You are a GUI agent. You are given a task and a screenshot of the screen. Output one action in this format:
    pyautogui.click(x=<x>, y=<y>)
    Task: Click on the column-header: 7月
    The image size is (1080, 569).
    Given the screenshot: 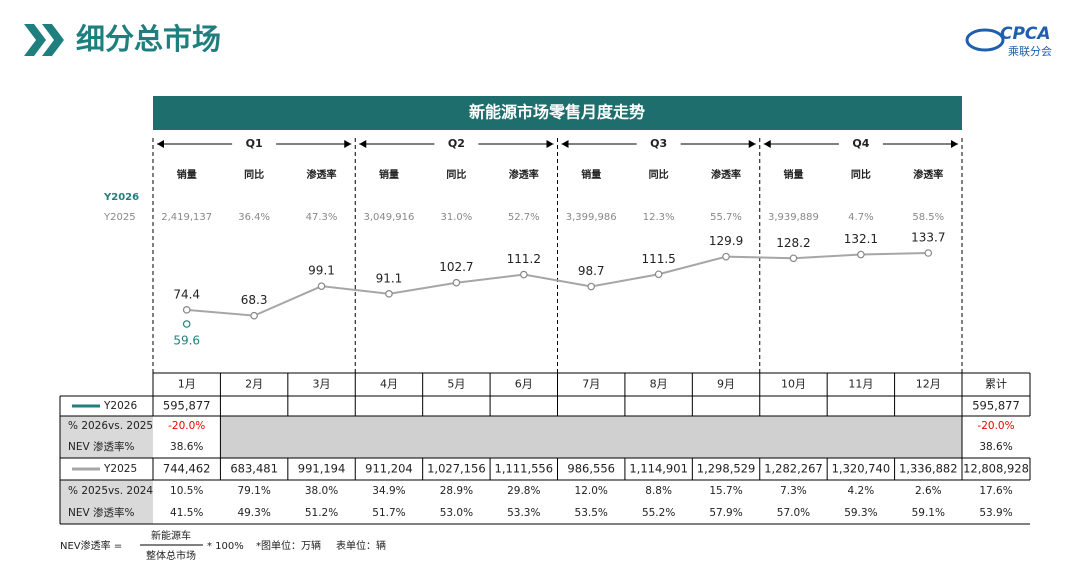 What is the action you would take?
    pyautogui.click(x=591, y=384)
    